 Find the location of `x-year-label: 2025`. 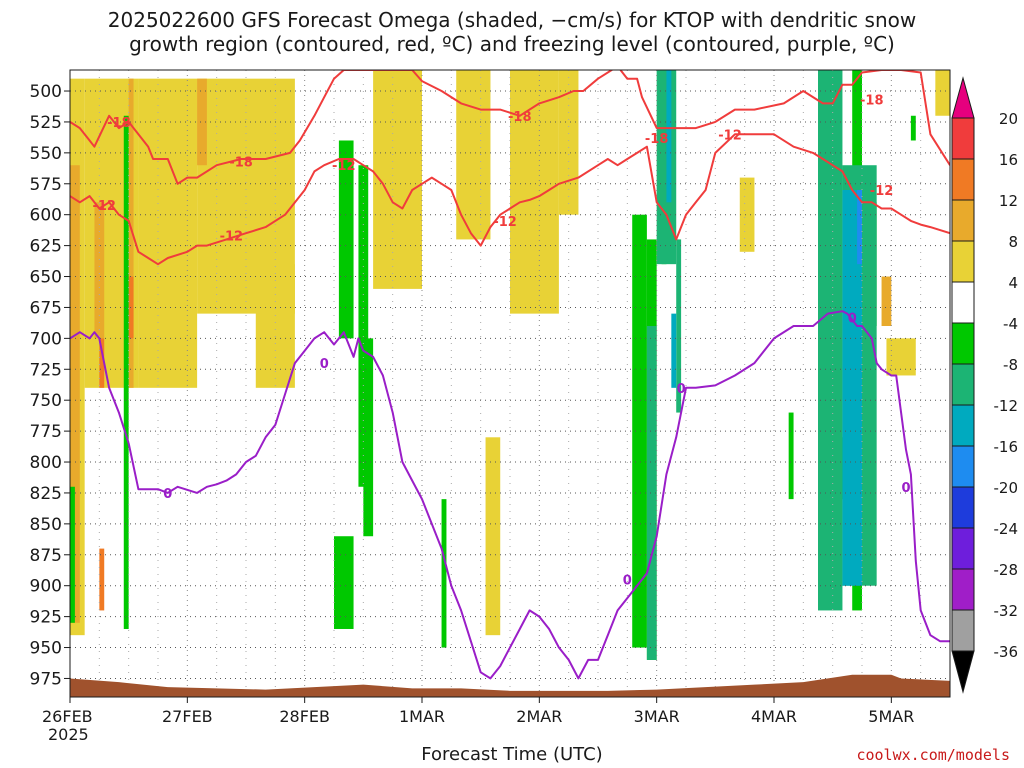

x-year-label: 2025 is located at coordinates (68, 734).